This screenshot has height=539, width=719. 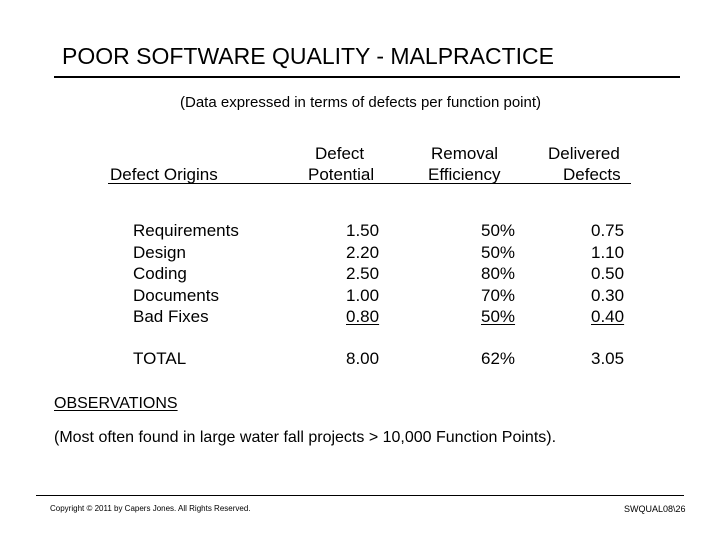 What do you see at coordinates (584, 153) in the screenshot?
I see `header-delivered-defects-line1: Delivered` at bounding box center [584, 153].